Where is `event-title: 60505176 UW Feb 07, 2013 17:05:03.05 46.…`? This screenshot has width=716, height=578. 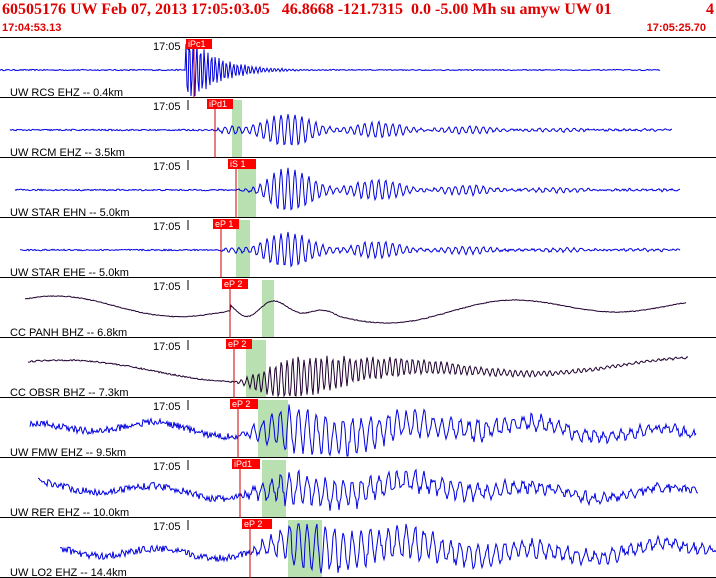 event-title: 60505176 UW Feb 07, 2013 17:05:03.05 46.… is located at coordinates (307, 9).